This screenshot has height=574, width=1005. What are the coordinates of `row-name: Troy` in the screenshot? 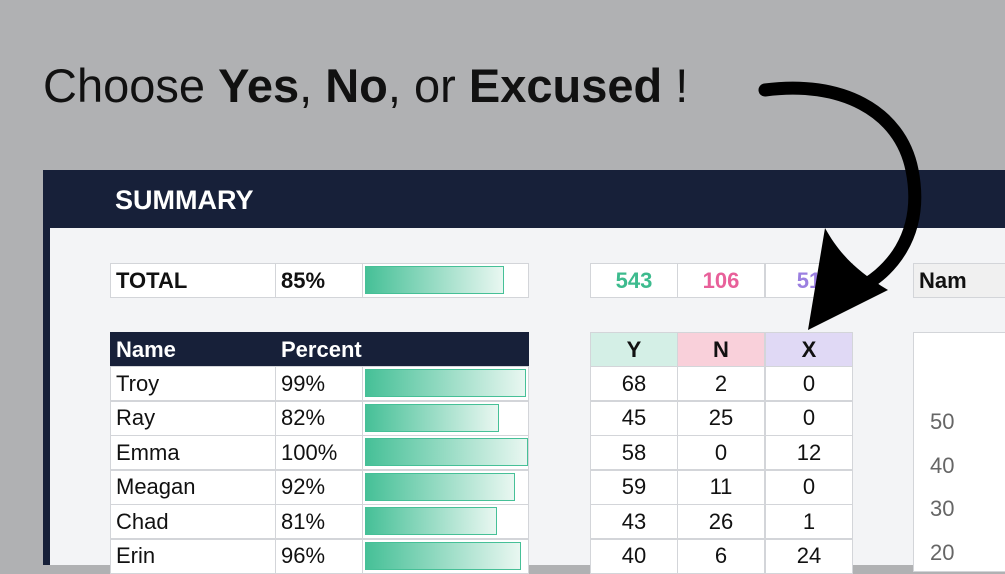 It's located at (193, 383).